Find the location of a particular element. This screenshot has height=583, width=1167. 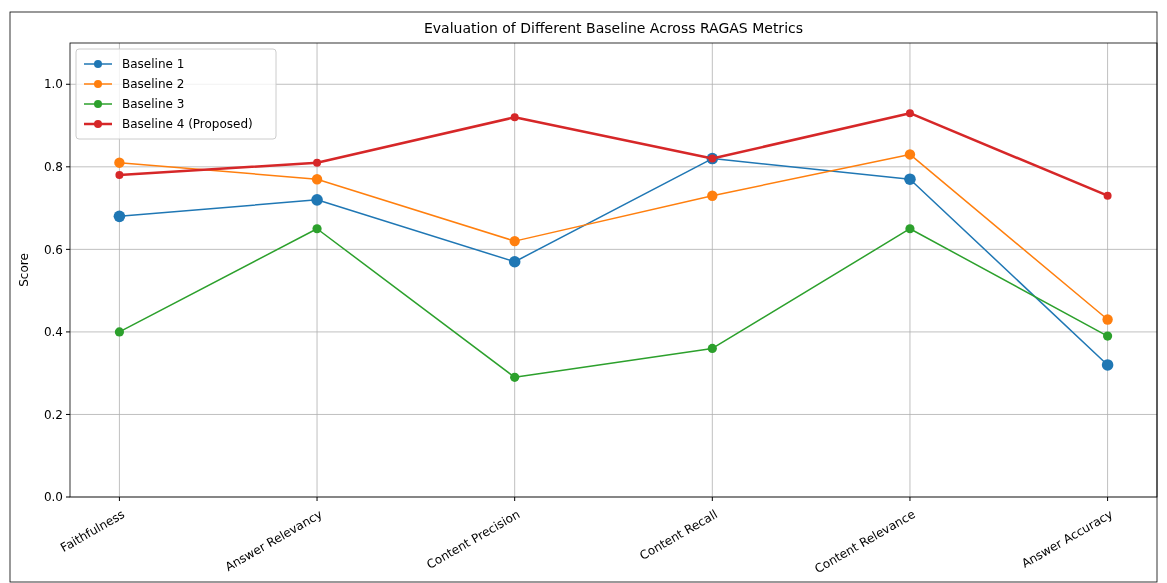

y-tick-label: 0.0 is located at coordinates (53, 497).